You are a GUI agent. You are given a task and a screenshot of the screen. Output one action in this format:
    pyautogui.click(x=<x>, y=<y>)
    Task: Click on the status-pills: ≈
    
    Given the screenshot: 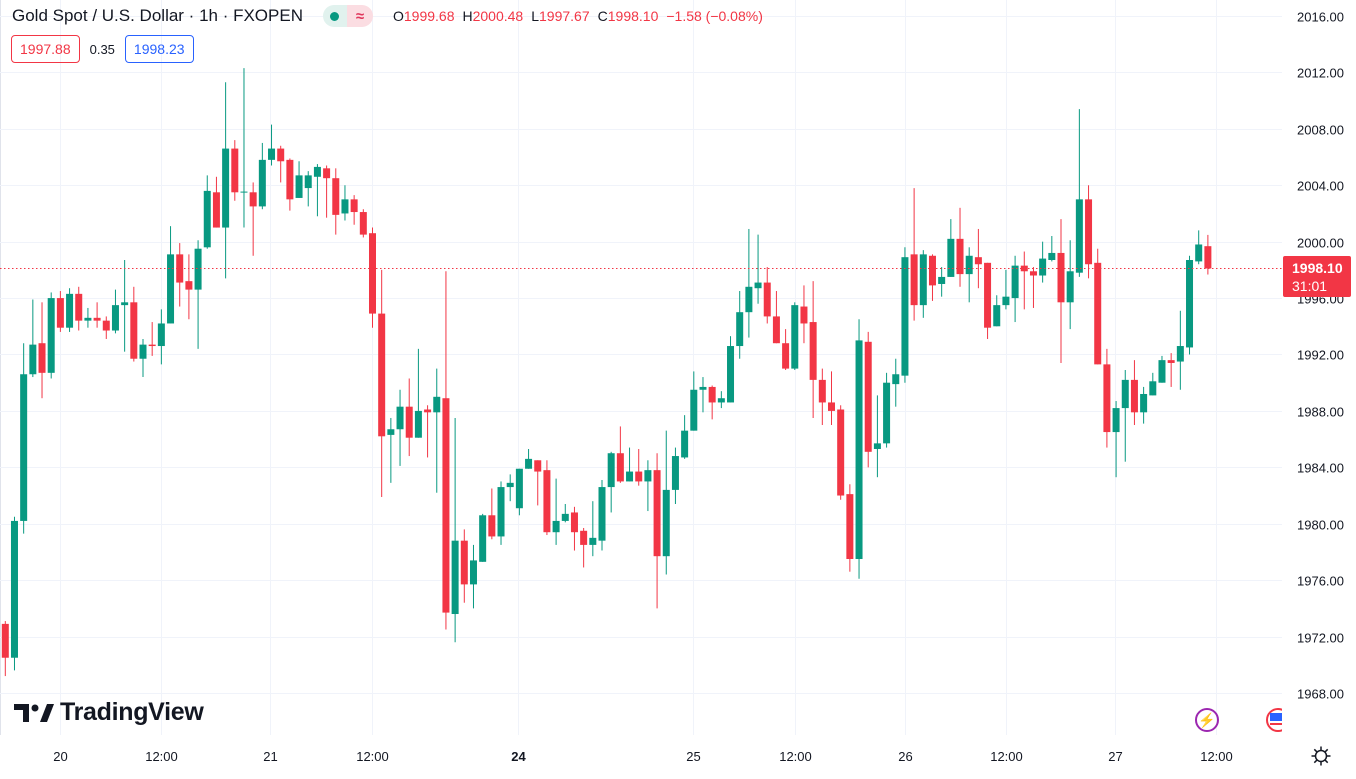 What is the action you would take?
    pyautogui.click(x=347, y=16)
    